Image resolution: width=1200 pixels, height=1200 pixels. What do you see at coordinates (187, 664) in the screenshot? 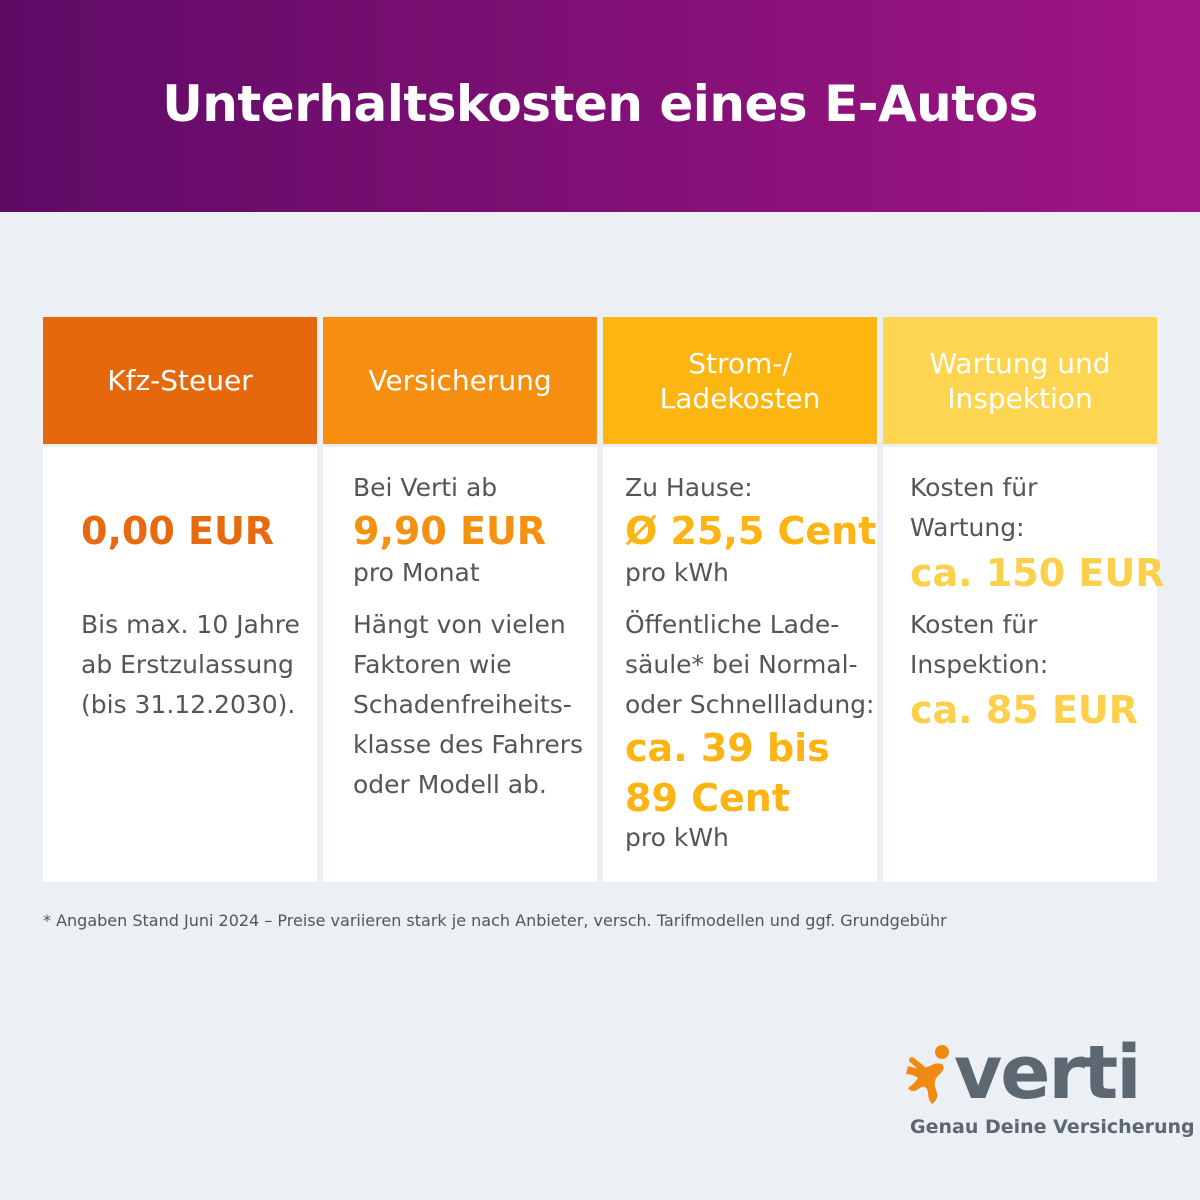
I see `note-line: ab Erstzulassung` at bounding box center [187, 664].